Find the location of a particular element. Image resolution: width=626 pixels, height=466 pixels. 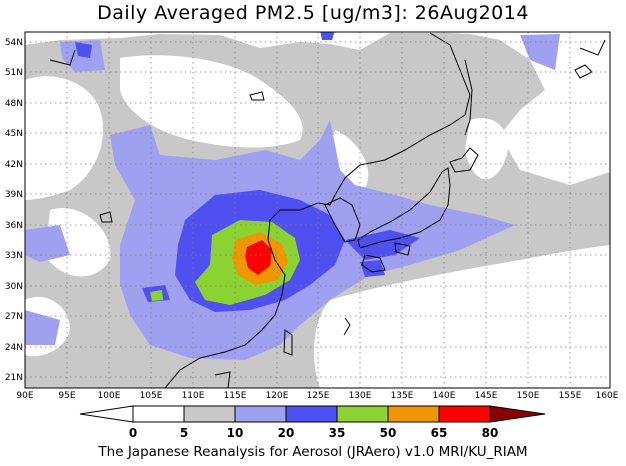

lon-tick-label: 95E is located at coordinates (66, 396).